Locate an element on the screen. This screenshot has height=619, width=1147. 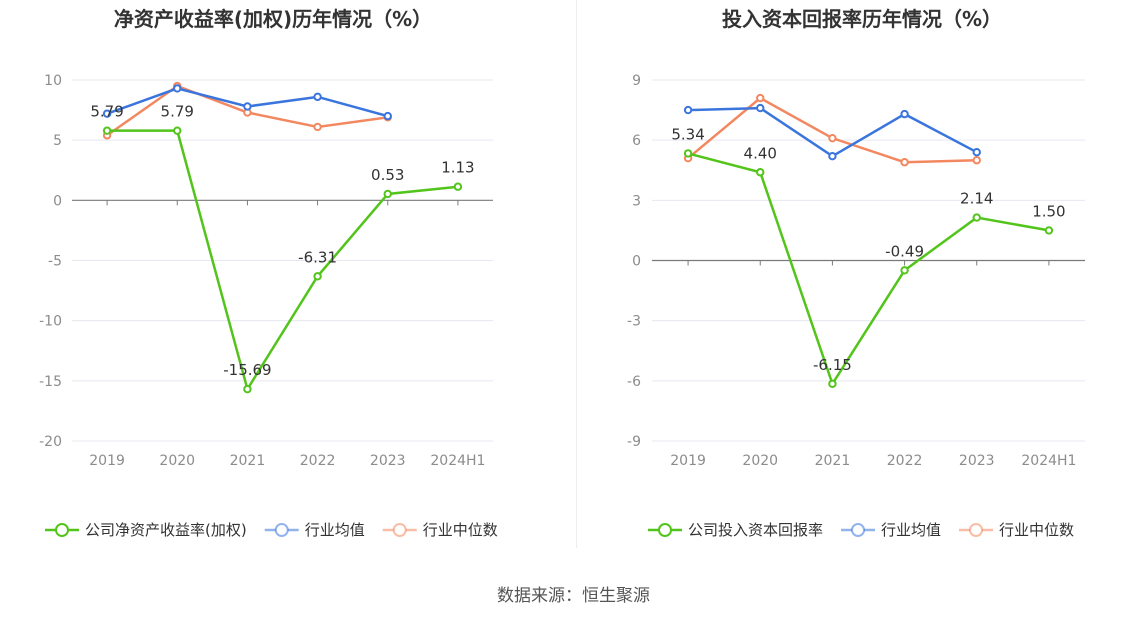
chart1-data-label: 0.53 is located at coordinates (387, 175).